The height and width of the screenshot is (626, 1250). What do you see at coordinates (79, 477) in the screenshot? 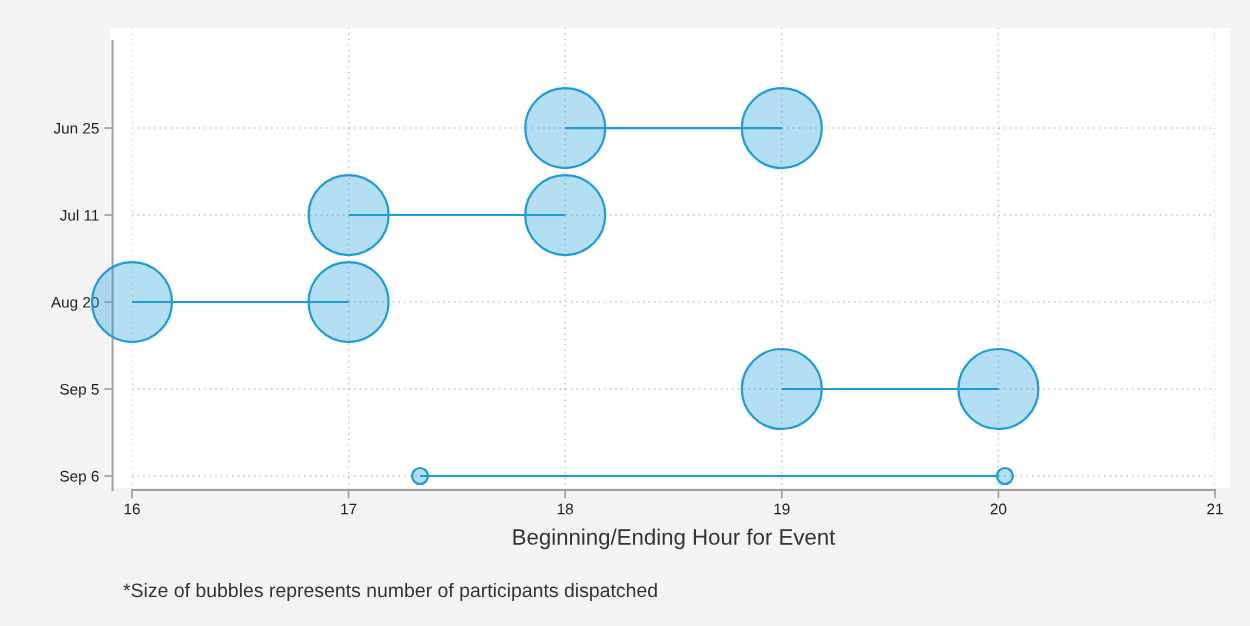
I see `y-tick-label: Sep 6` at bounding box center [79, 477].